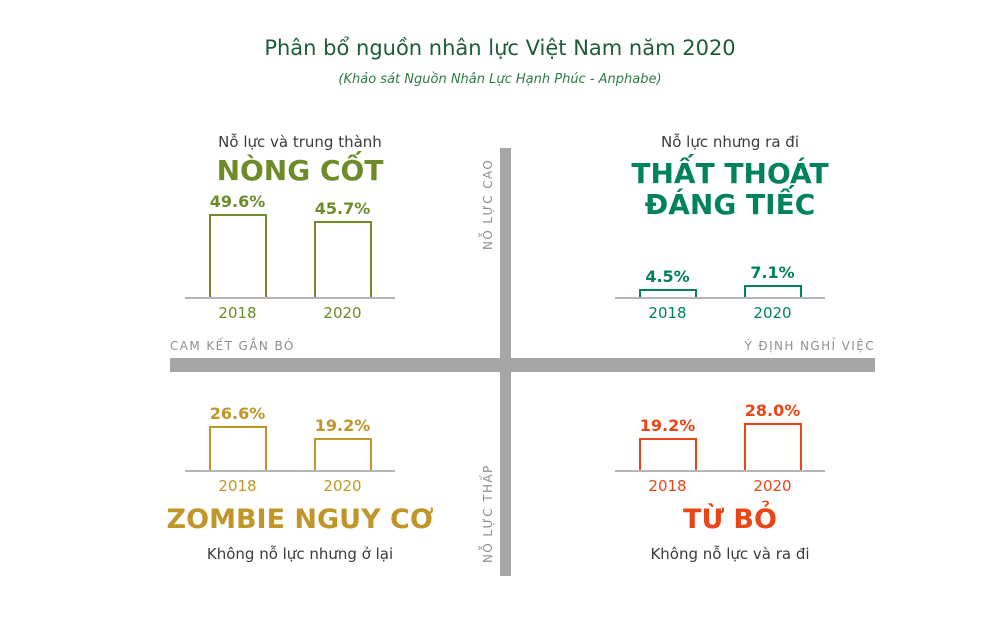 The image size is (1000, 619). I want to click on quadrant-subtitle: Không nỗ lực nhưng ở lại, so click(300, 554).